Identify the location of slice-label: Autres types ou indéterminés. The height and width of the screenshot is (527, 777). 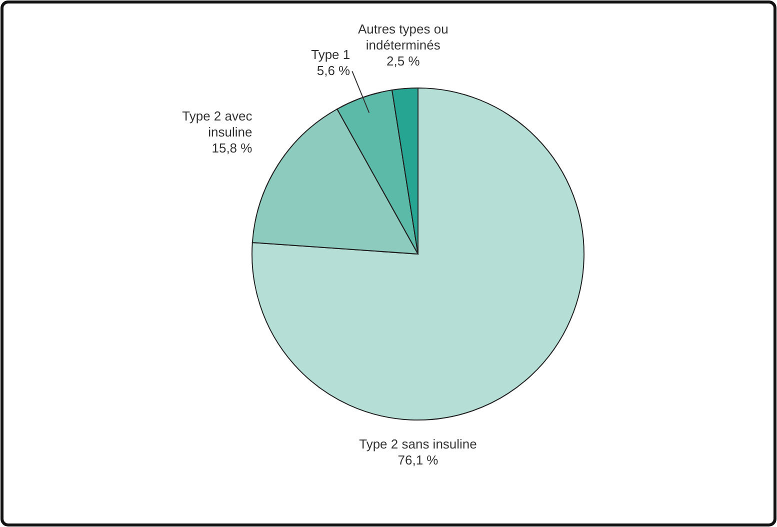
(403, 36).